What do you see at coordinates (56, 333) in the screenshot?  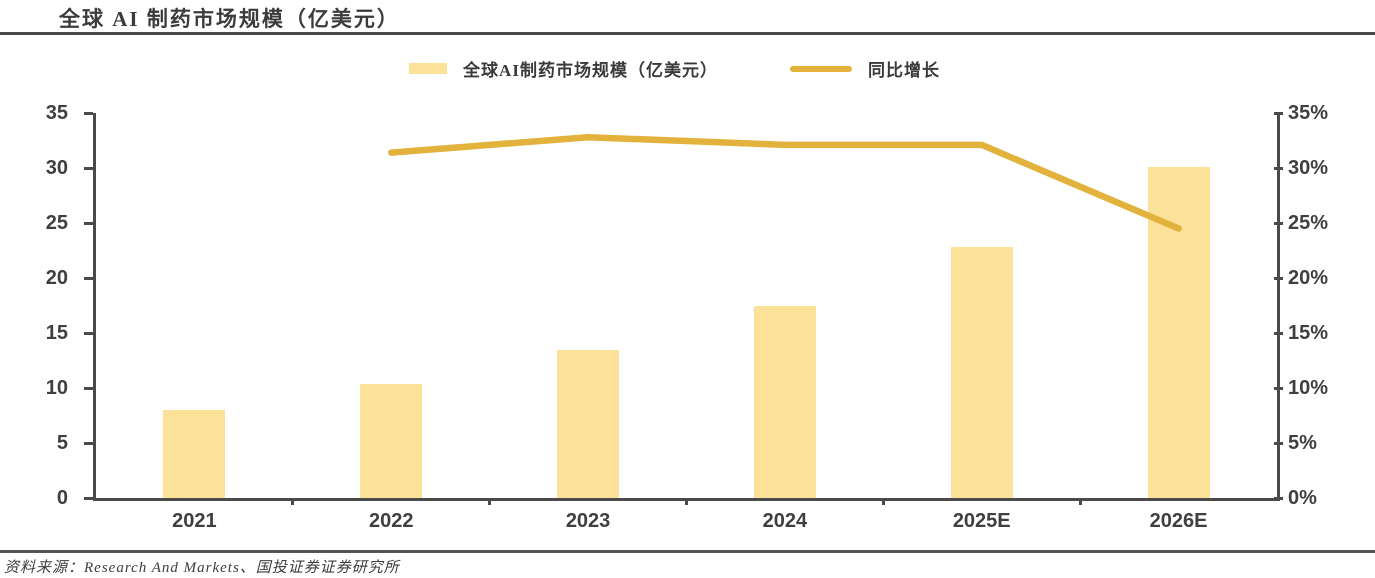 I see `left-axis-label: 15` at bounding box center [56, 333].